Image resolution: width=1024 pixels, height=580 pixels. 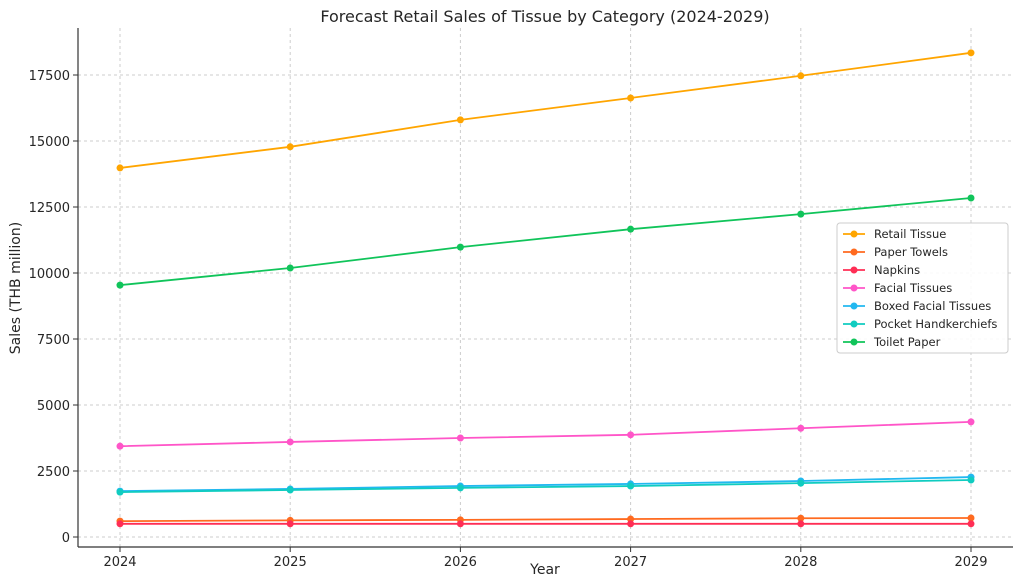 I want to click on legend-marker-paper-towels, so click(x=854, y=252).